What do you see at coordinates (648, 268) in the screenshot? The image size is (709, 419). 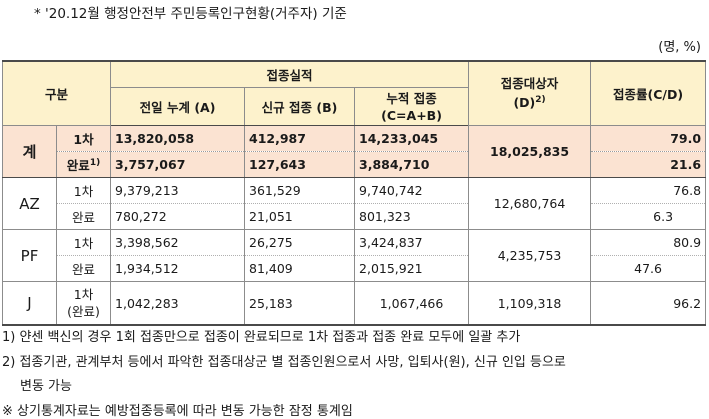 I see `pf-complete-rate: 47.6` at bounding box center [648, 268].